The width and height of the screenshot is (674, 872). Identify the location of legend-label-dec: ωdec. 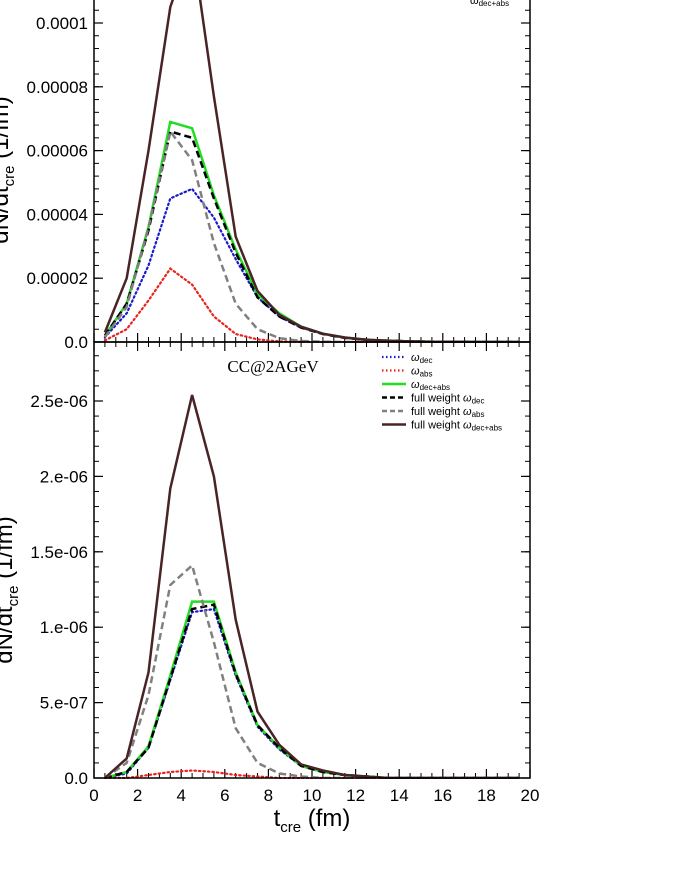
(421, 358).